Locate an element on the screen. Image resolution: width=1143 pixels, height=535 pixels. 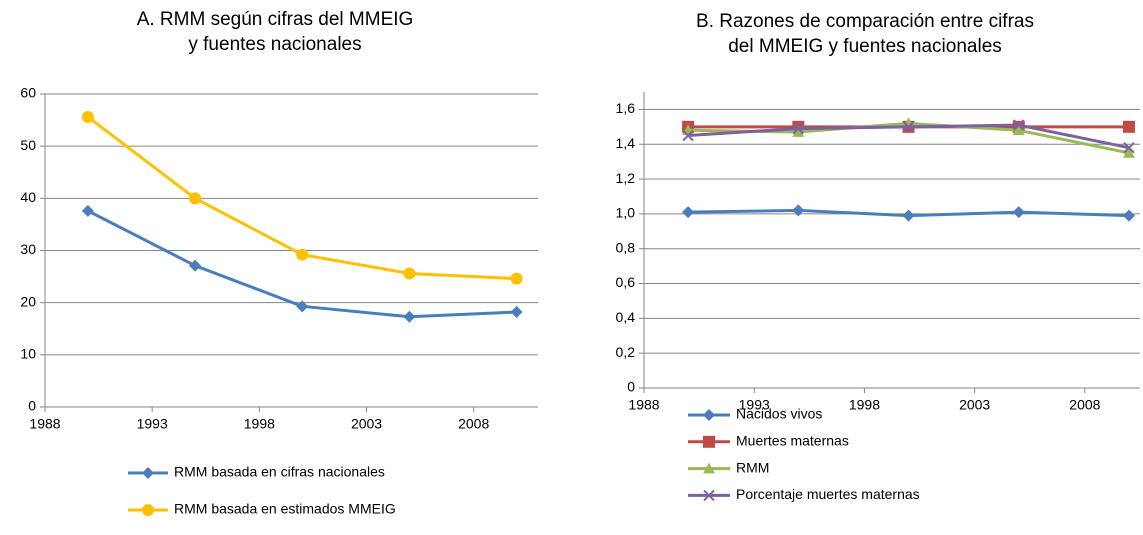
legend-label: Nacidos vivos is located at coordinates (779, 414).